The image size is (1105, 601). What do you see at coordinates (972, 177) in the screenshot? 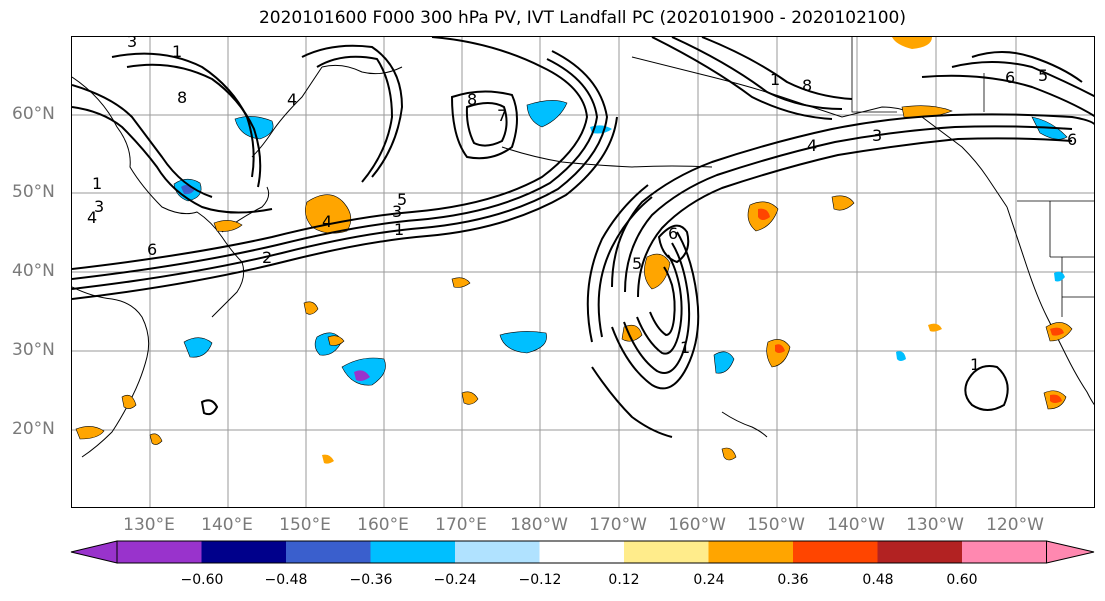
I see `borders` at bounding box center [972, 177].